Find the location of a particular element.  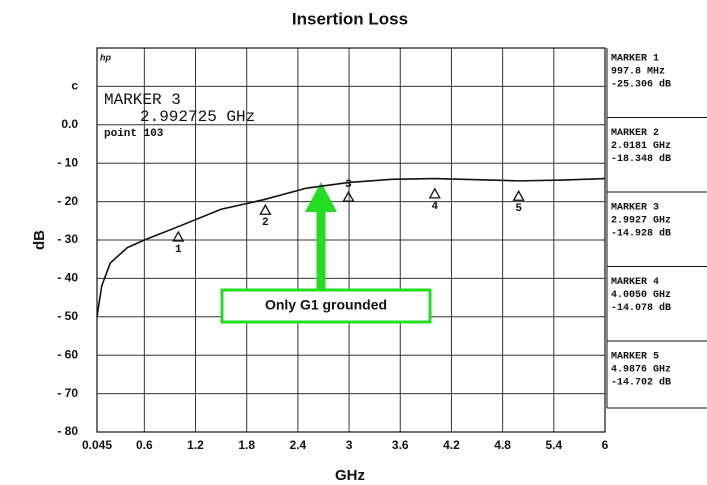

x-tick-label: 3.6 is located at coordinates (400, 445).